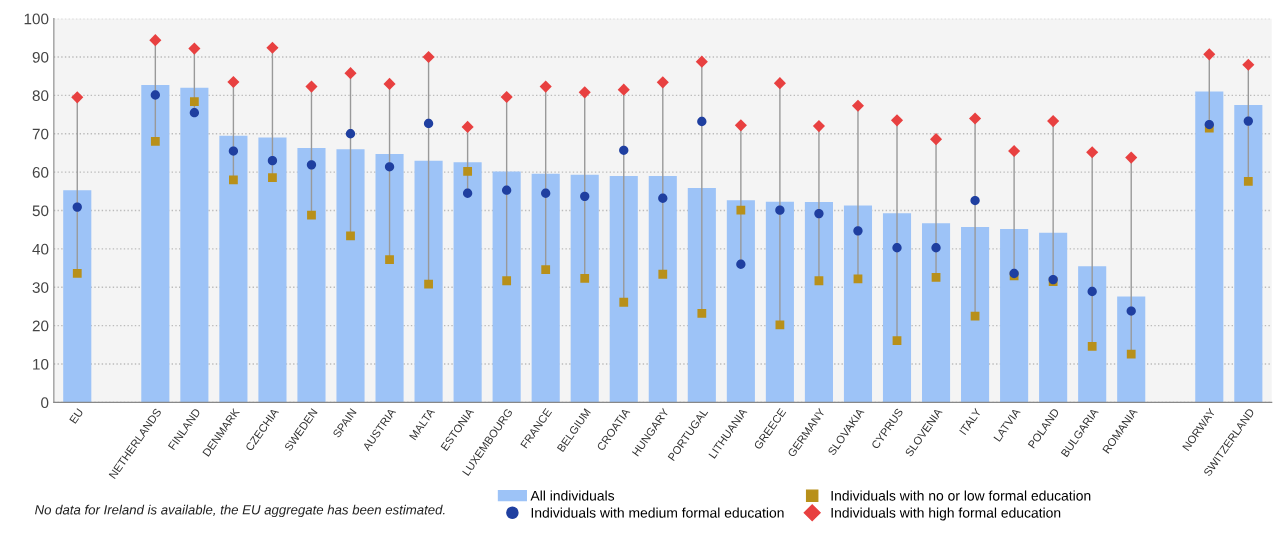 Image resolution: width=1282 pixels, height=533 pixels. I want to click on y-tick-label: 70, so click(40, 134).